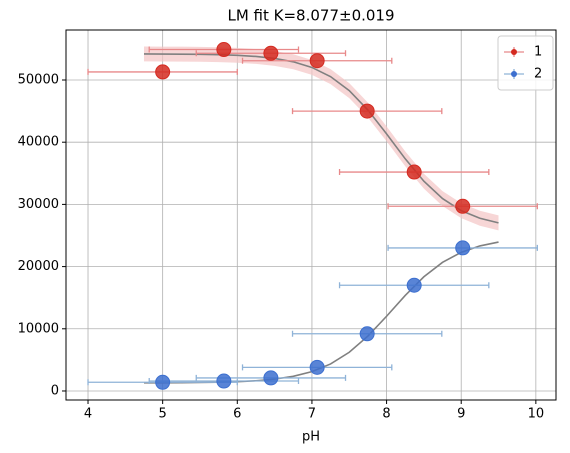  I want to click on legend: 12, so click(525, 63).